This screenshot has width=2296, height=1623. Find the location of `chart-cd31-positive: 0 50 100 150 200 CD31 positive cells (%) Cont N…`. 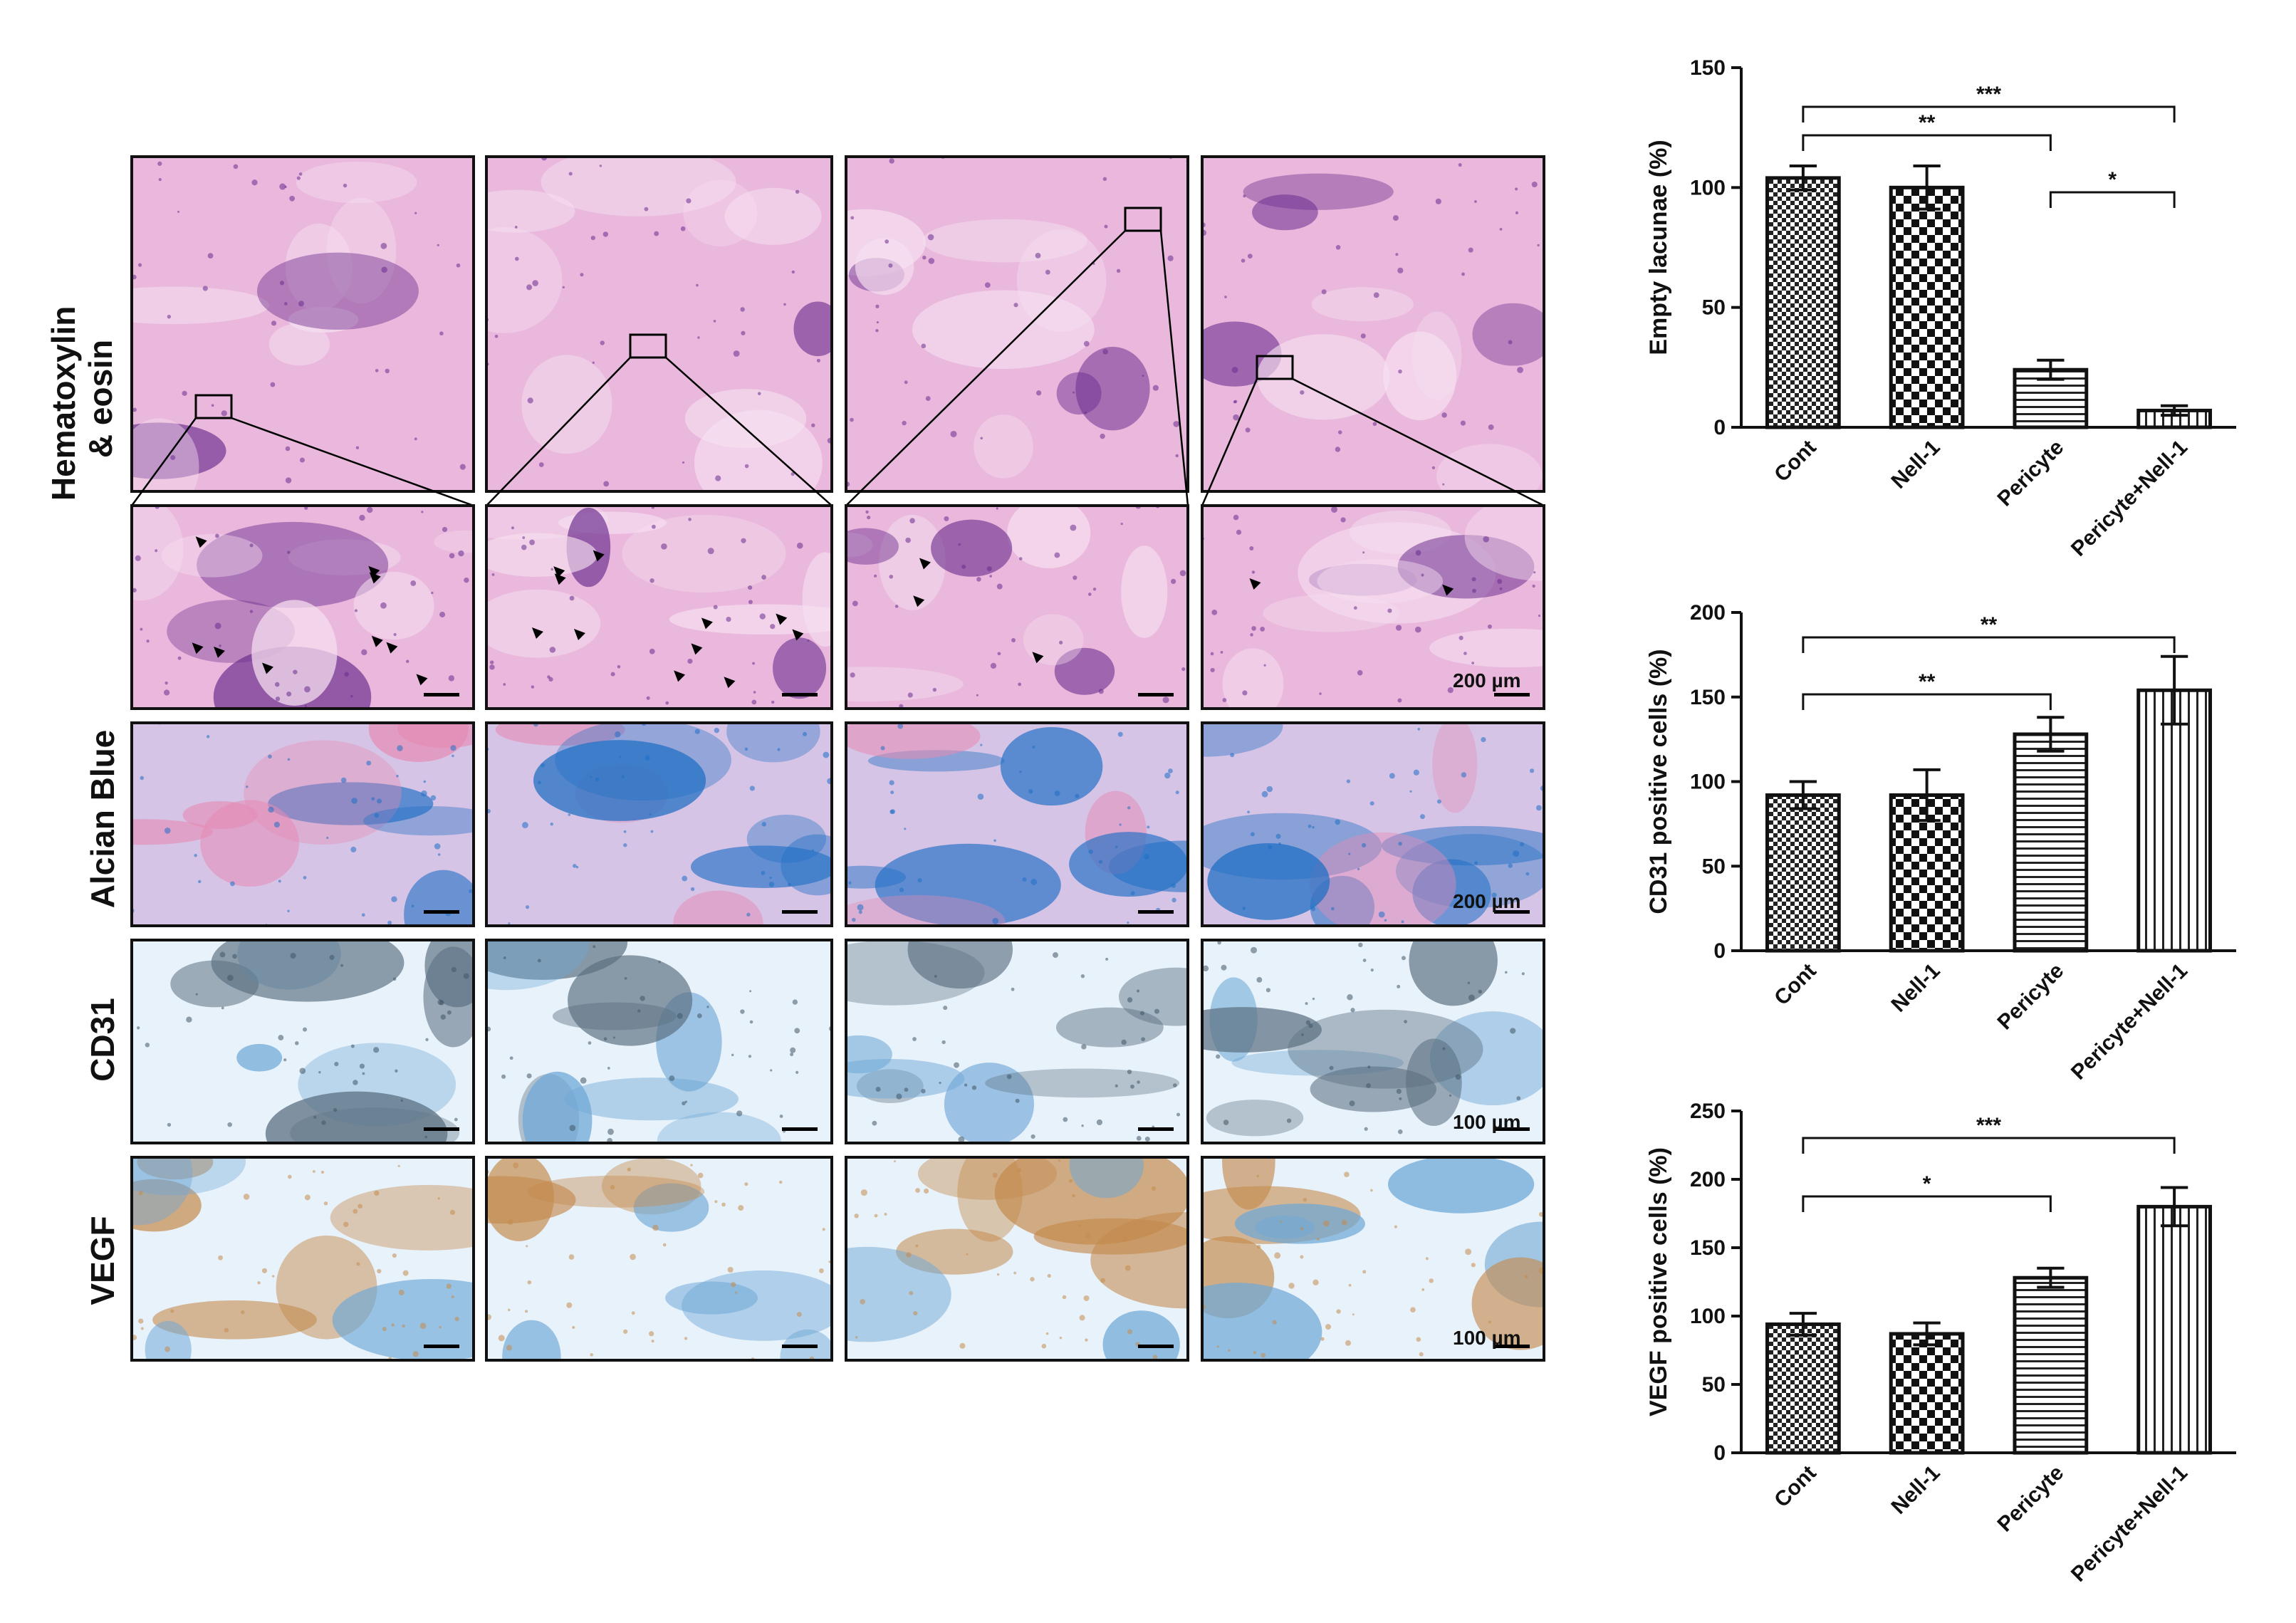

chart-cd31-positive: 0 50 100 150 200 CD31 positive cells (%) Cont N… is located at coordinates (1940, 843).